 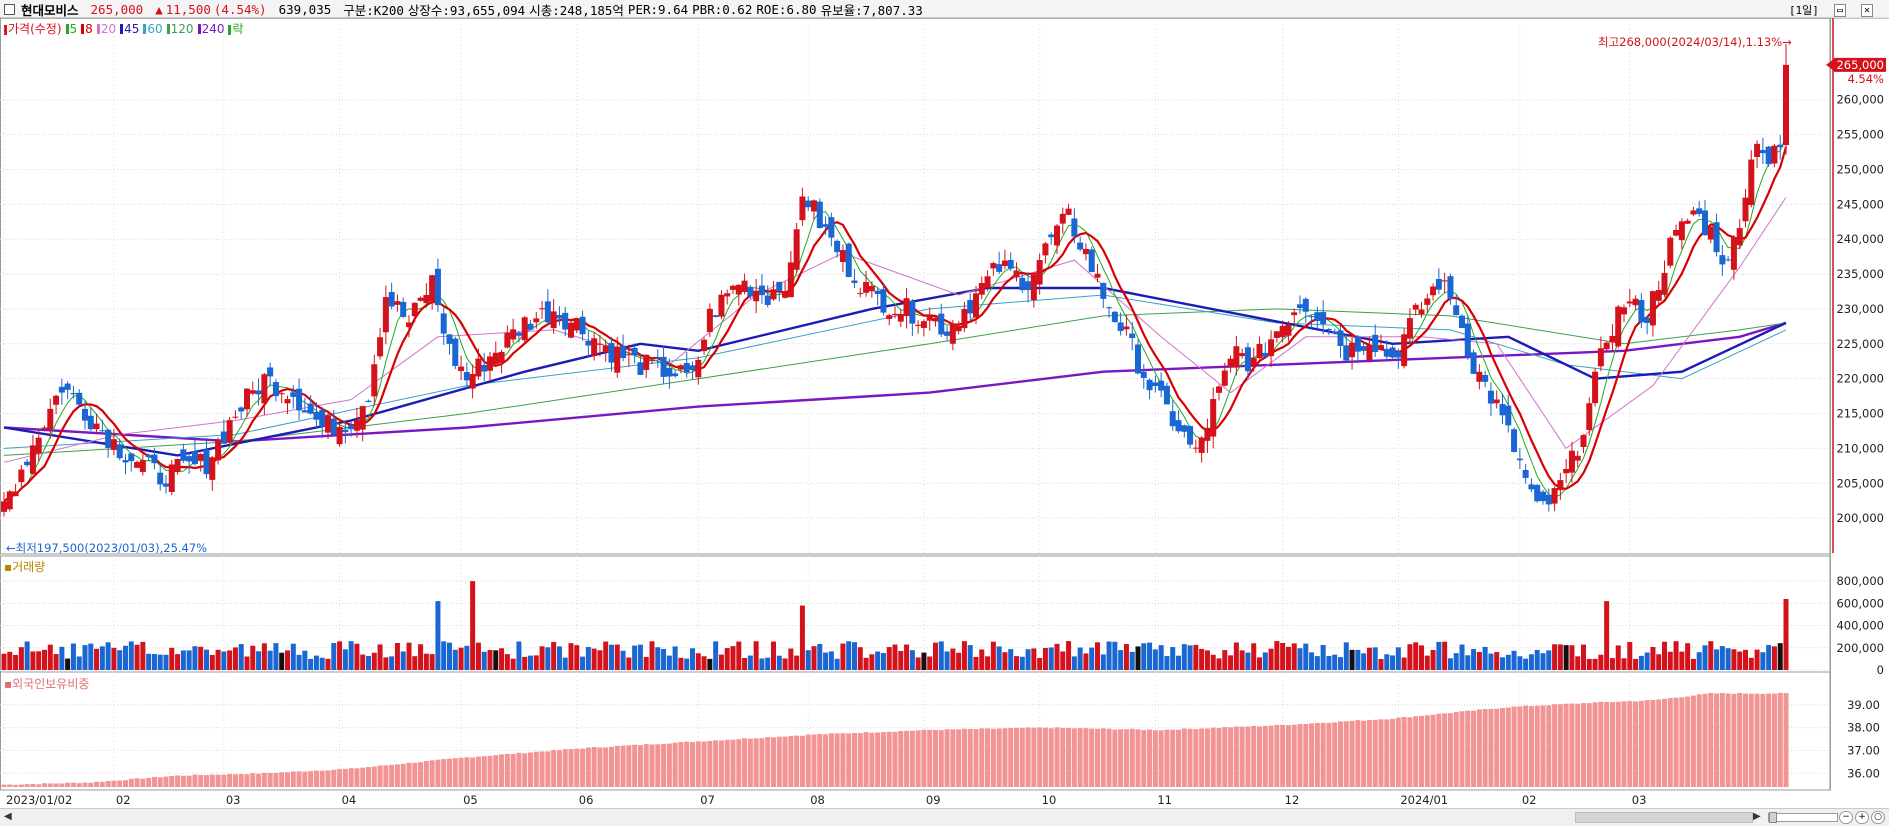 I want to click on zoom-reset-icon: ○, so click(x=1878, y=817).